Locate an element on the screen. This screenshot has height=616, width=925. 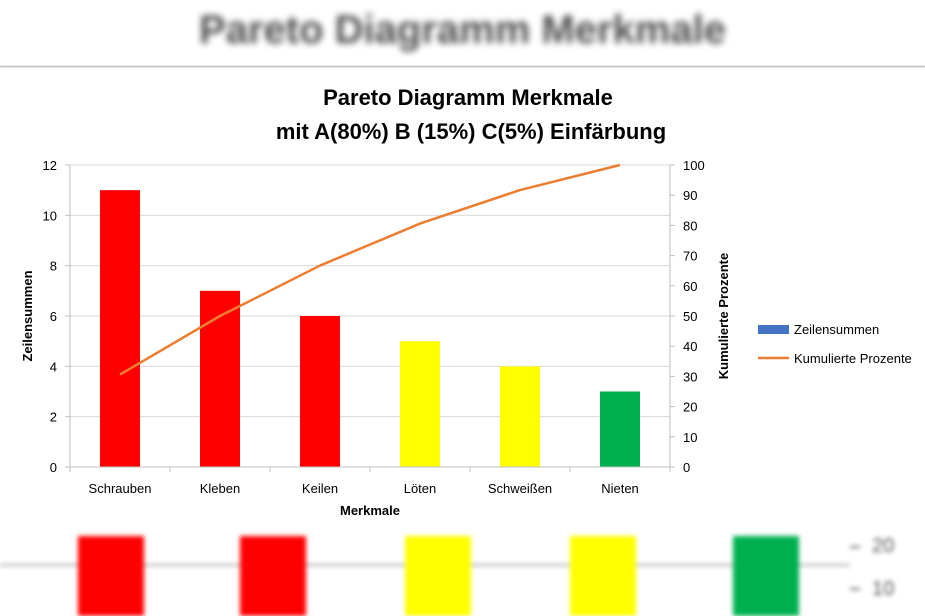
x-tick-label: Keilen is located at coordinates (320, 488).